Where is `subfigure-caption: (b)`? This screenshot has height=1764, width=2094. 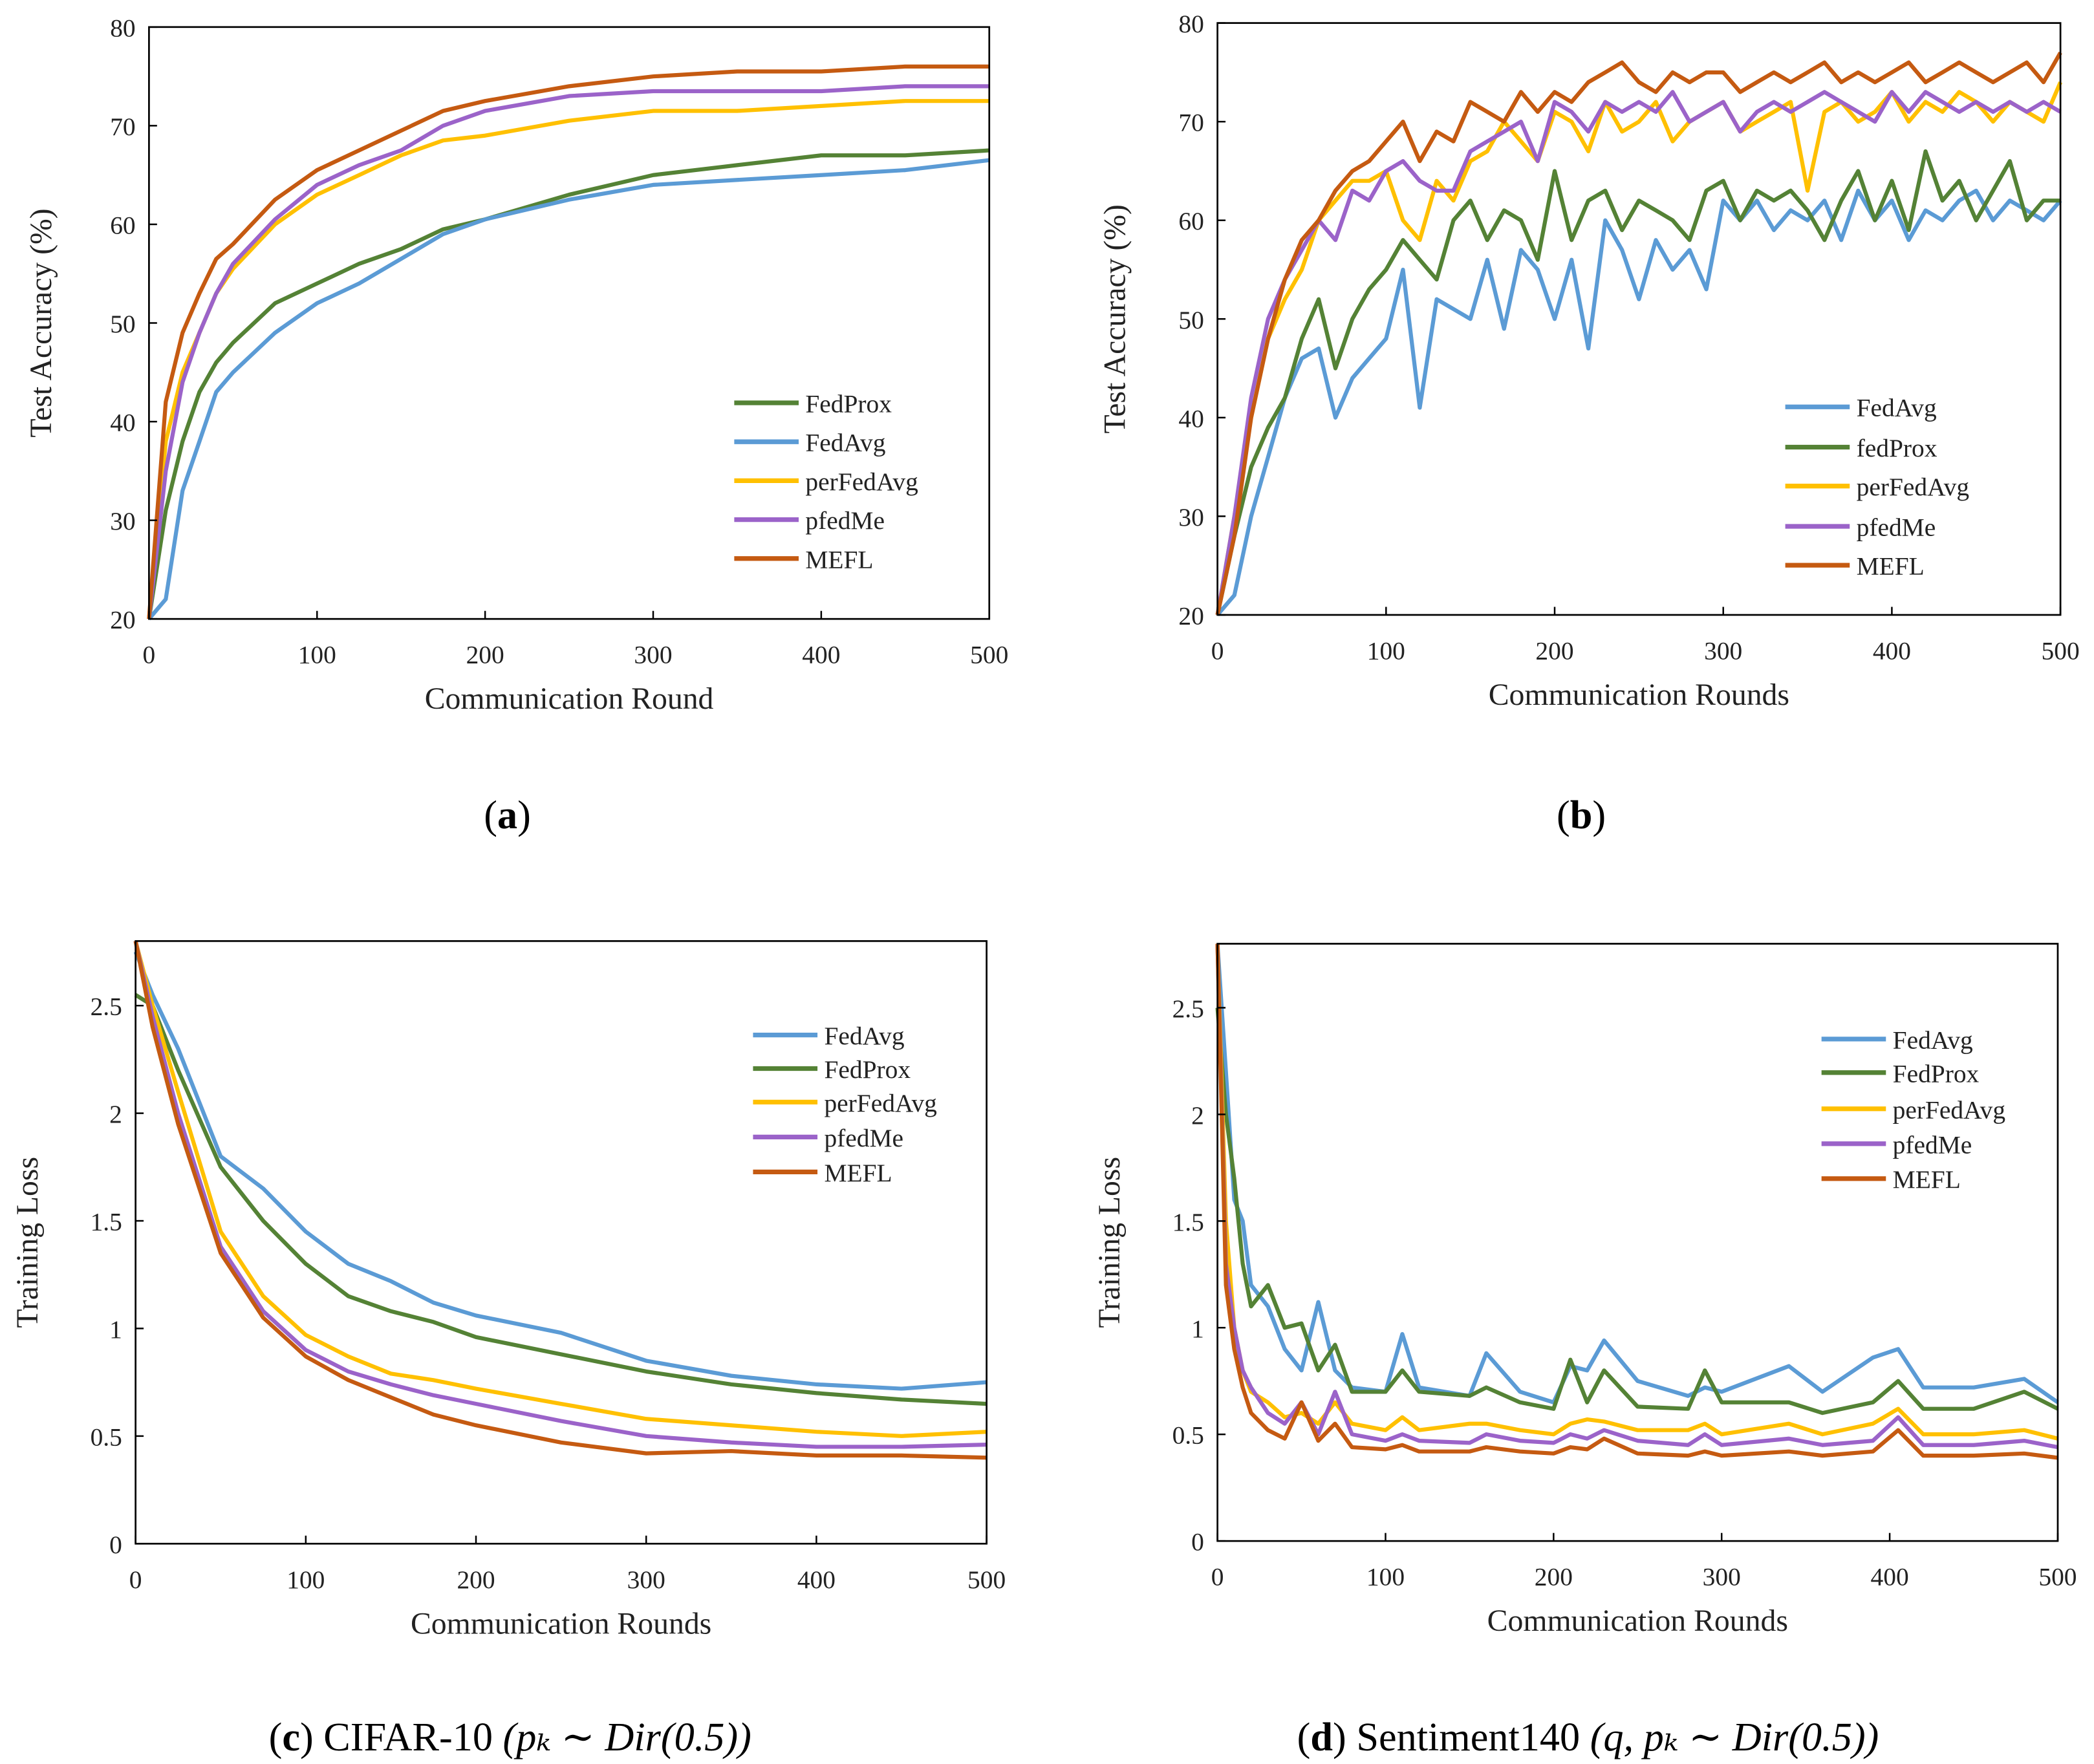
subfigure-caption: (b) is located at coordinates (1582, 815).